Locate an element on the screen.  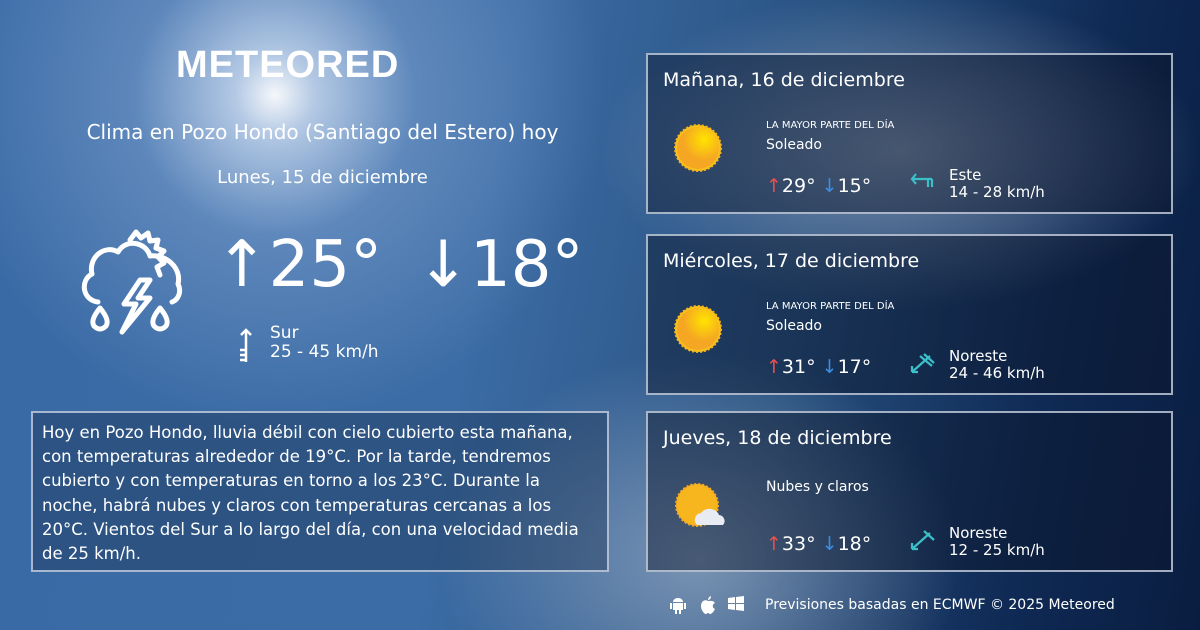
forecast-wind-speed: 12 - 25 km/h is located at coordinates (997, 550).